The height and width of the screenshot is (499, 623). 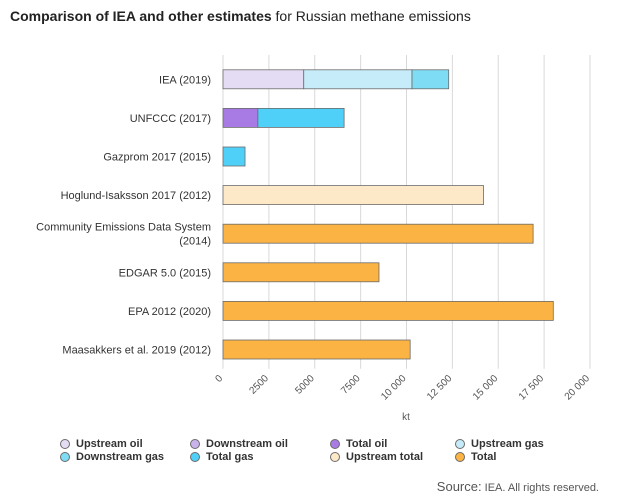 What do you see at coordinates (169, 312) in the screenshot?
I see `category-label: EPA 2012 (2020)` at bounding box center [169, 312].